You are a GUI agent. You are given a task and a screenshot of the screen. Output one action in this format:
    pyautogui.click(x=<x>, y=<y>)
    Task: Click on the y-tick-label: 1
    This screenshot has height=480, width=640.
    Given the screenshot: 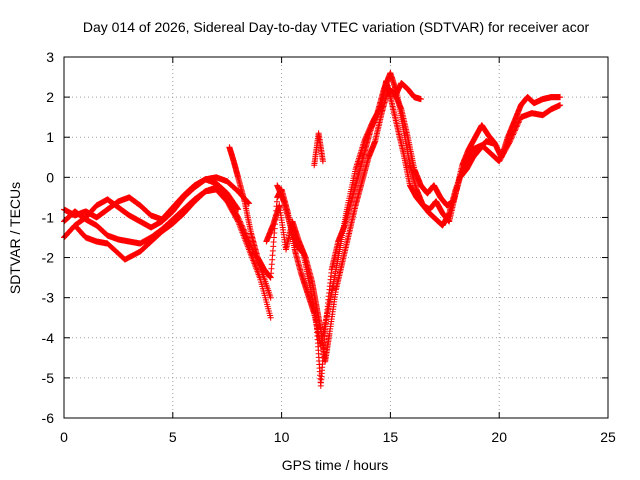 What is the action you would take?
    pyautogui.click(x=50, y=137)
    